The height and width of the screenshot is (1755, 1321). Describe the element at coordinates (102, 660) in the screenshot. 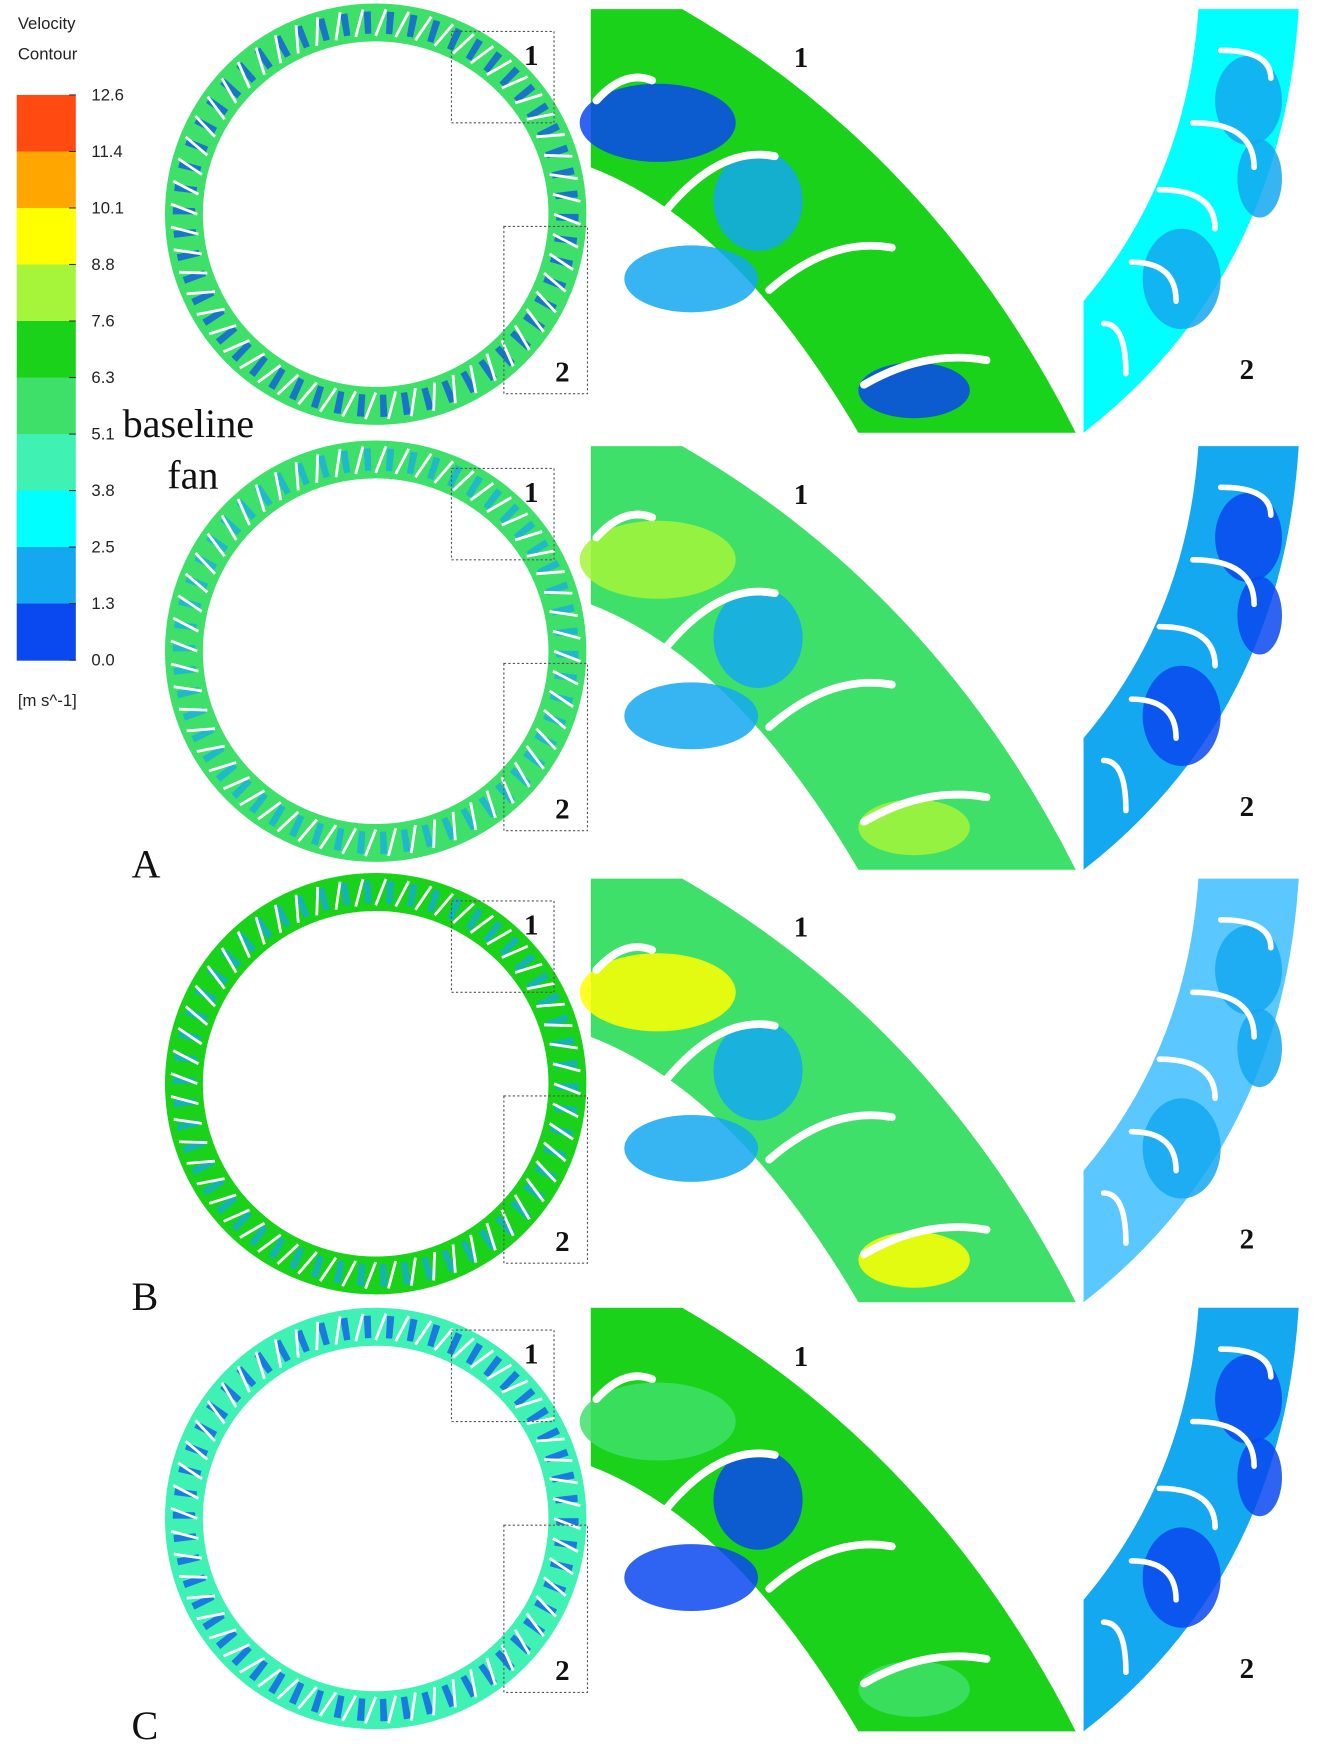

I see `legend-tick-label: 0.0` at that location.